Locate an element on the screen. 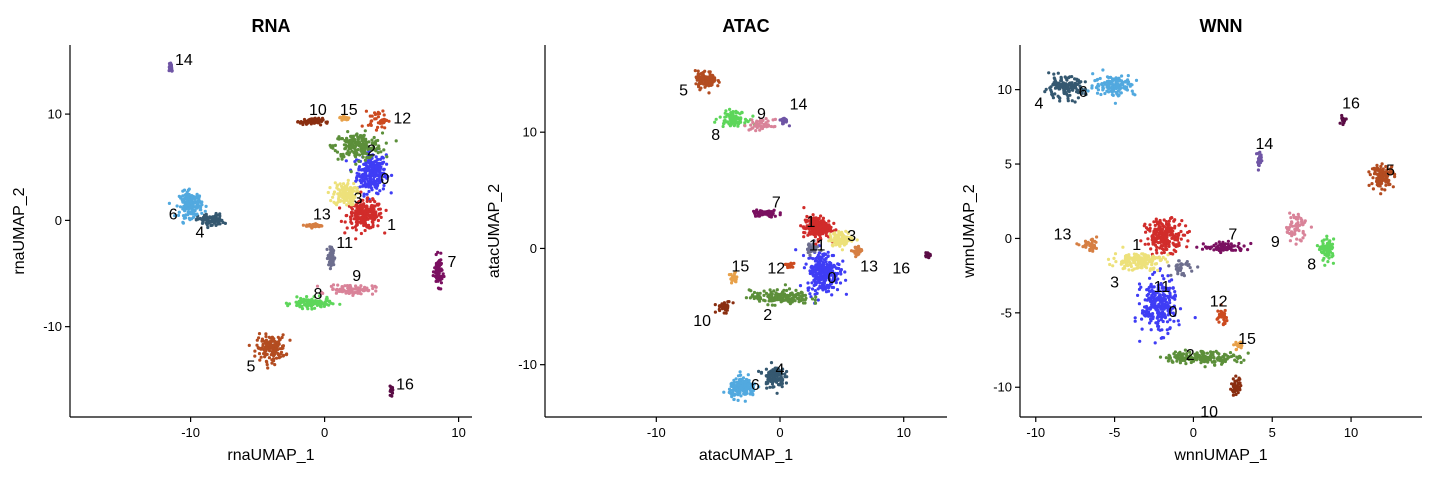 Image resolution: width=1440 pixels, height=485 pixels. cluster-11-points is located at coordinates (1183, 268).